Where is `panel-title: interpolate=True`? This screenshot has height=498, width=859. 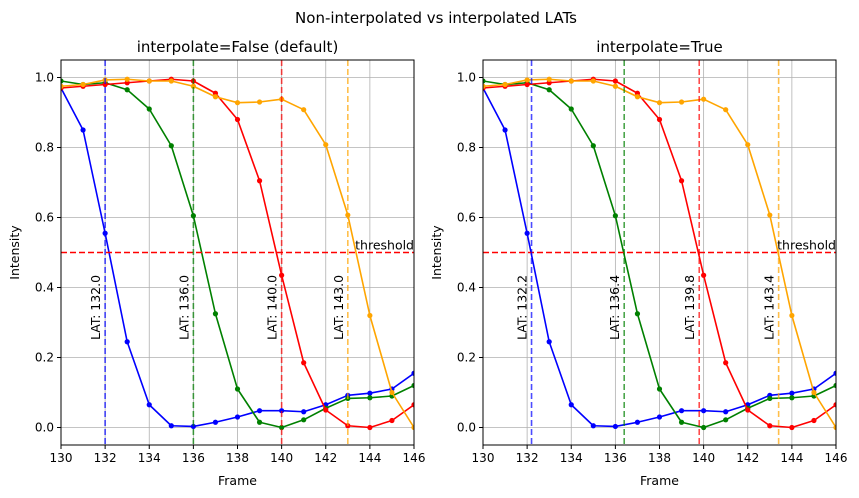 panel-title: interpolate=True is located at coordinates (659, 47).